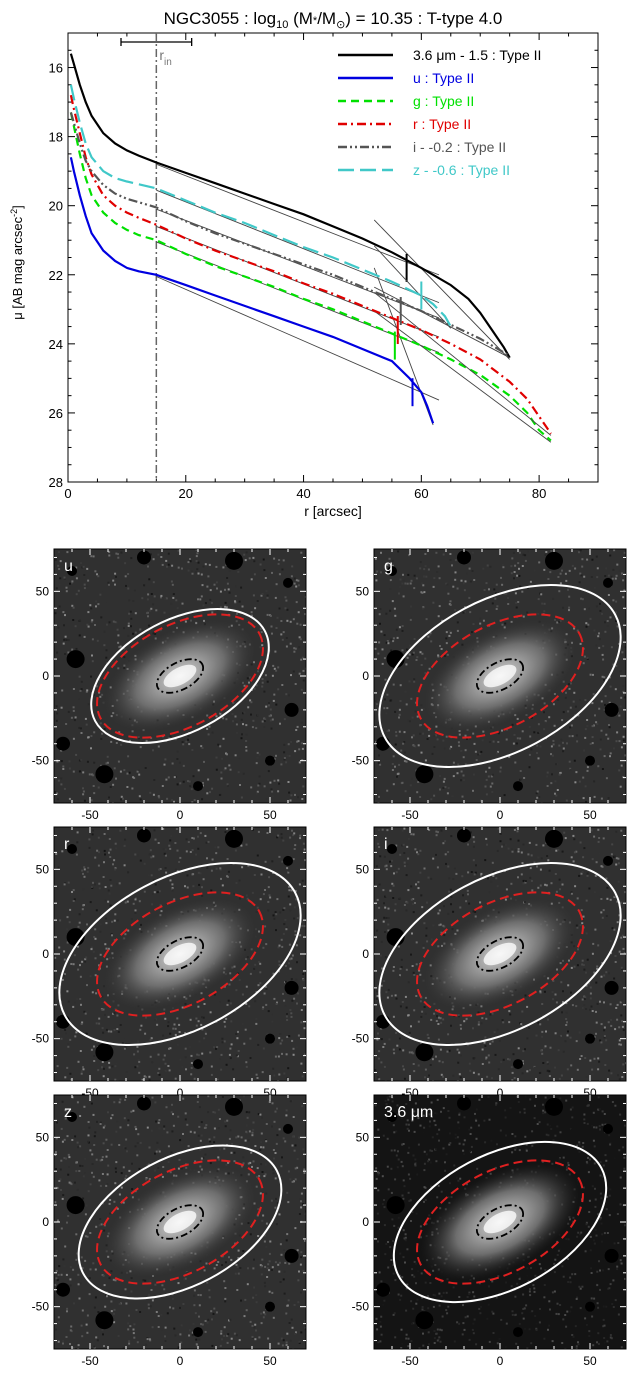 The width and height of the screenshot is (639, 1377). I want to click on y-tick-label: 22, so click(56, 275).